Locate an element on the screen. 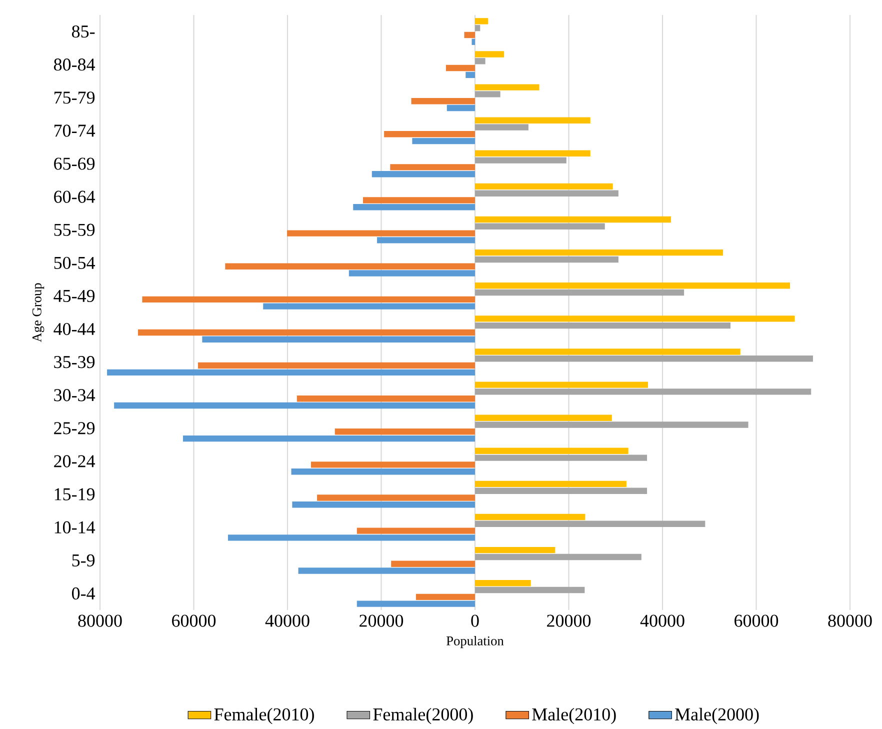 This screenshot has width=882, height=729. y-tick-label: 50-54 is located at coordinates (75, 262).